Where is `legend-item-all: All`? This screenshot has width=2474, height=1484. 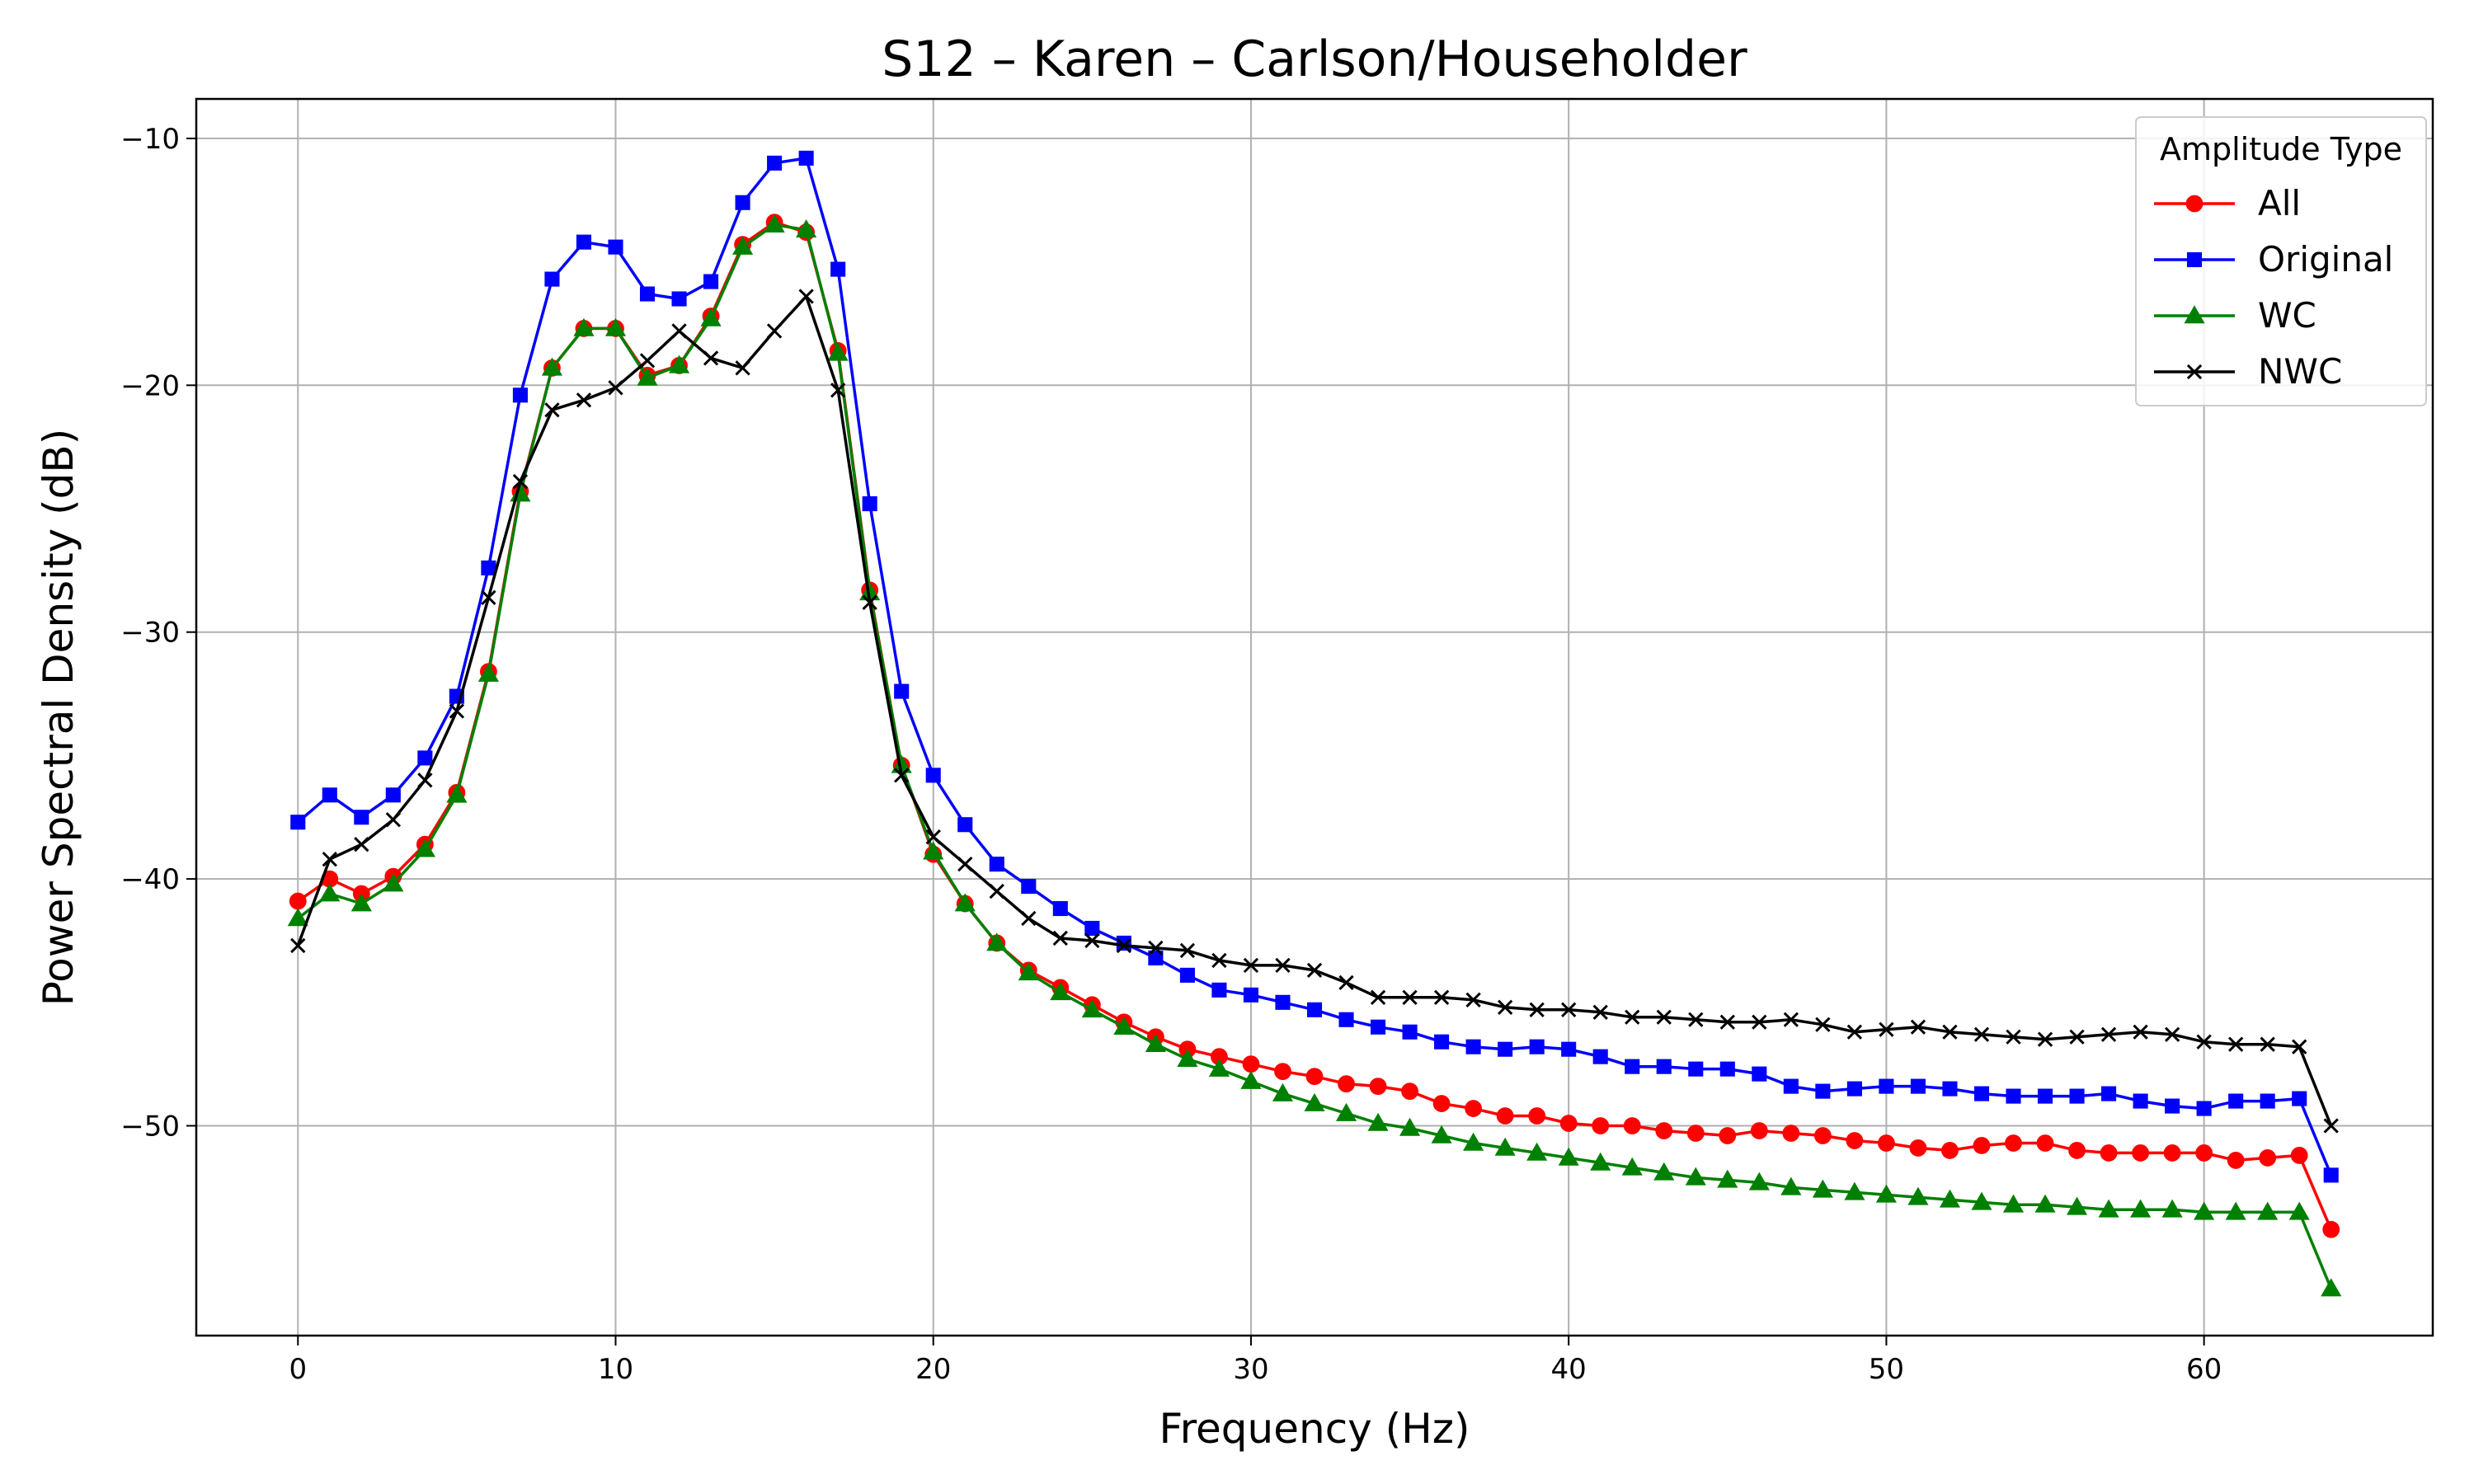
legend-item-all: All is located at coordinates (2227, 203).